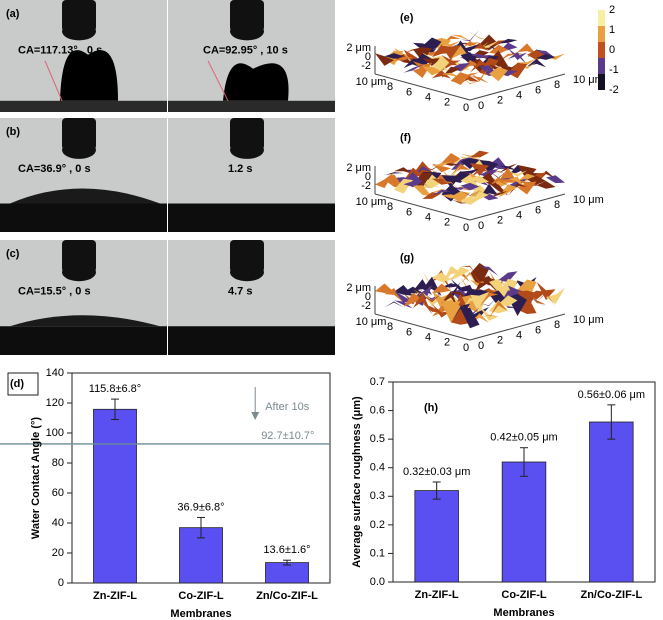 Image resolution: width=663 pixels, height=620 pixels. What do you see at coordinates (287, 407) in the screenshot?
I see `annotation: After 10s` at bounding box center [287, 407].